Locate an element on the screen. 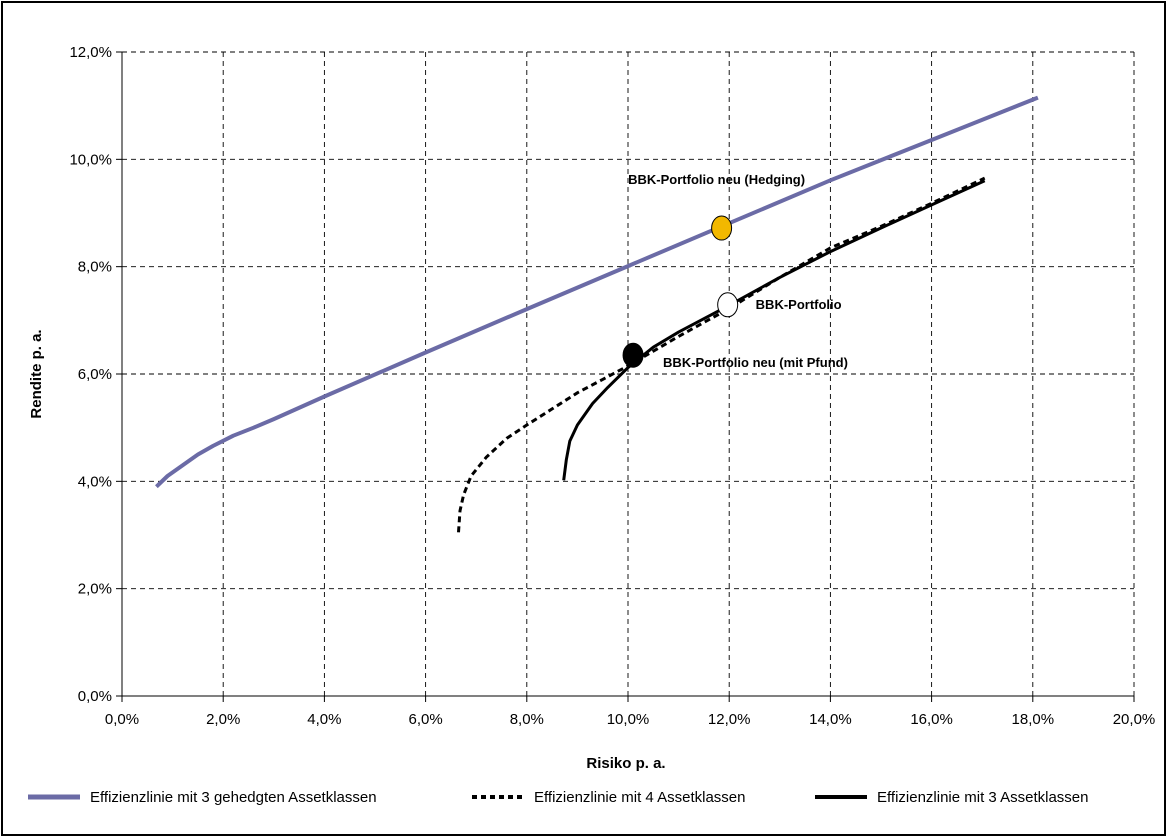  x-tick-label: 18,0% is located at coordinates (1033, 719).